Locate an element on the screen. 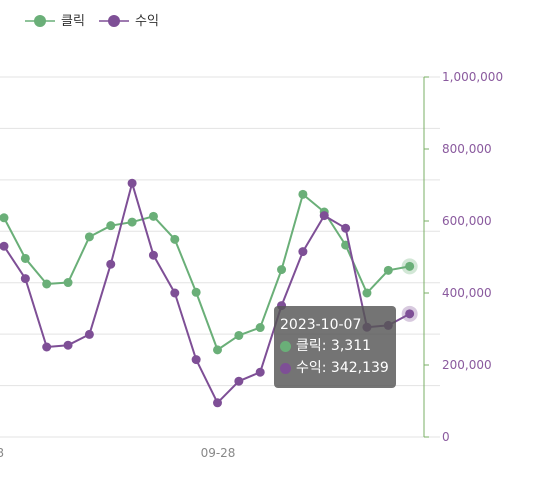 The height and width of the screenshot is (479, 546). legend-revenue-label: 수익 is located at coordinates (147, 21).